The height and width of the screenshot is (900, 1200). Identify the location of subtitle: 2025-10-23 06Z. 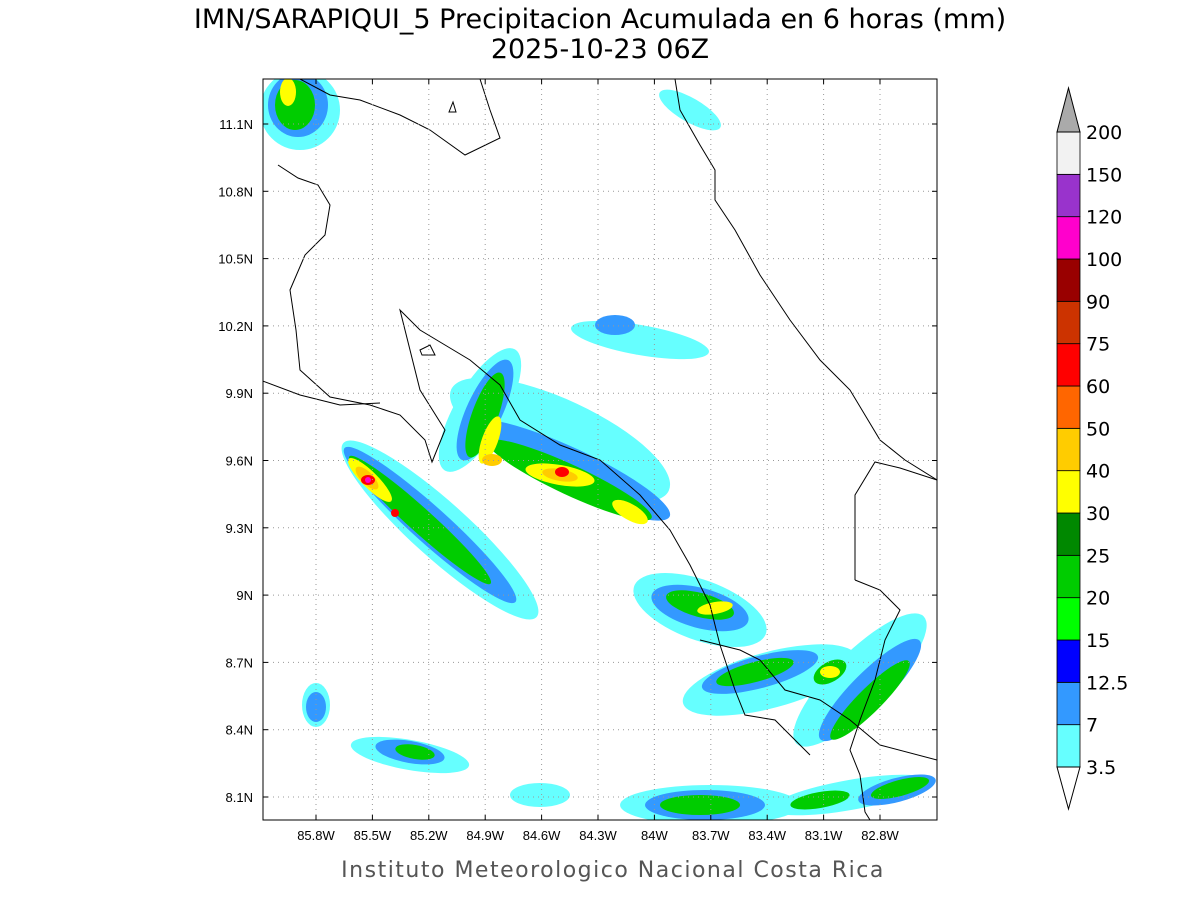
(600, 49).